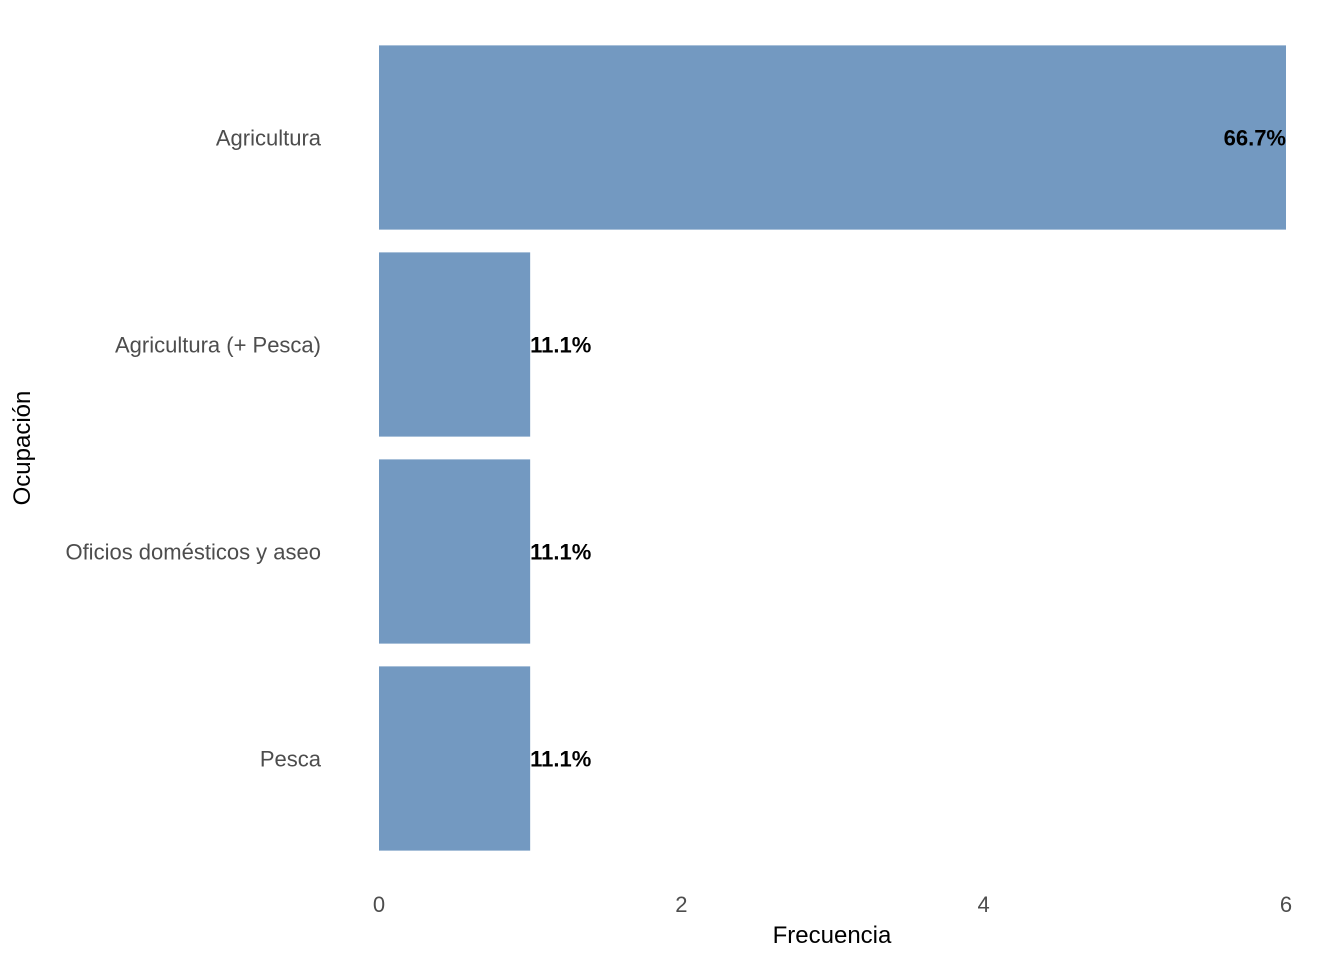 This screenshot has width=1344, height=960. I want to click on x-tick-label: 0, so click(379, 904).